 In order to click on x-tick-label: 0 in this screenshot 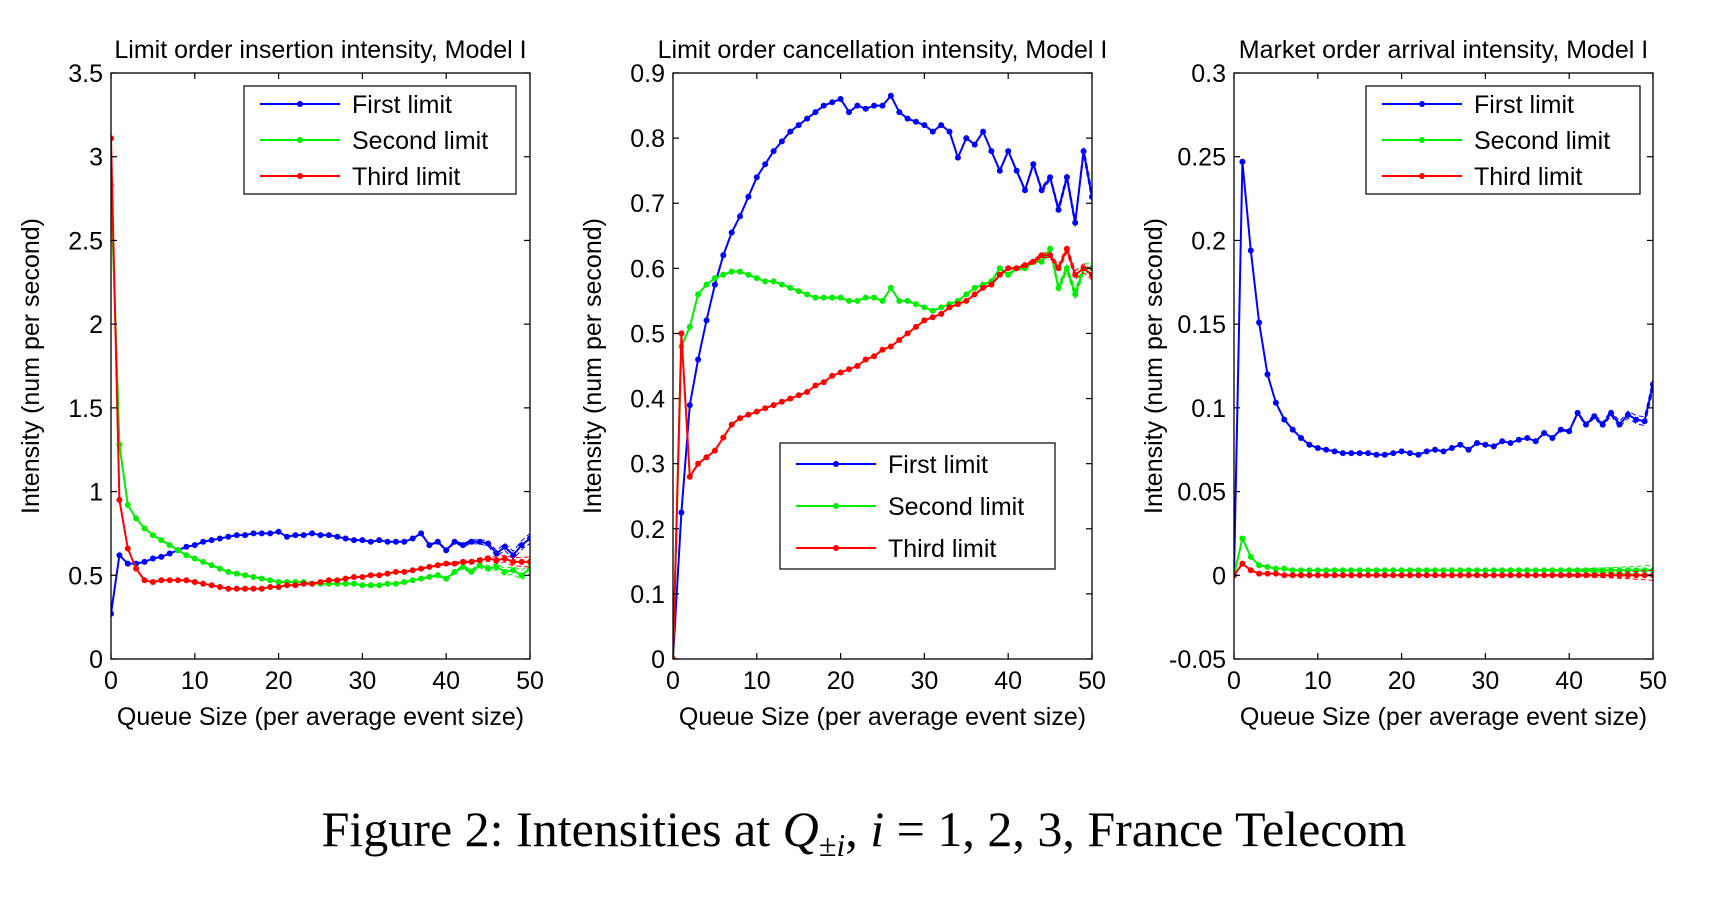, I will do `click(673, 681)`.